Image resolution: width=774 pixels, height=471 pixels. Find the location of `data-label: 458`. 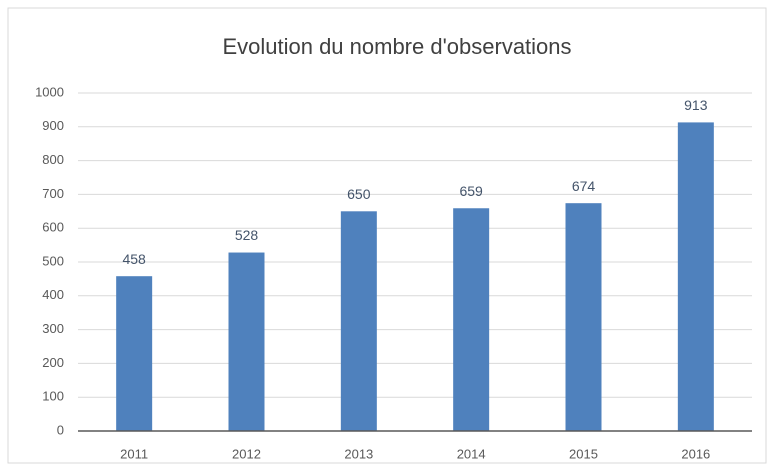

data-label: 458 is located at coordinates (134, 259).